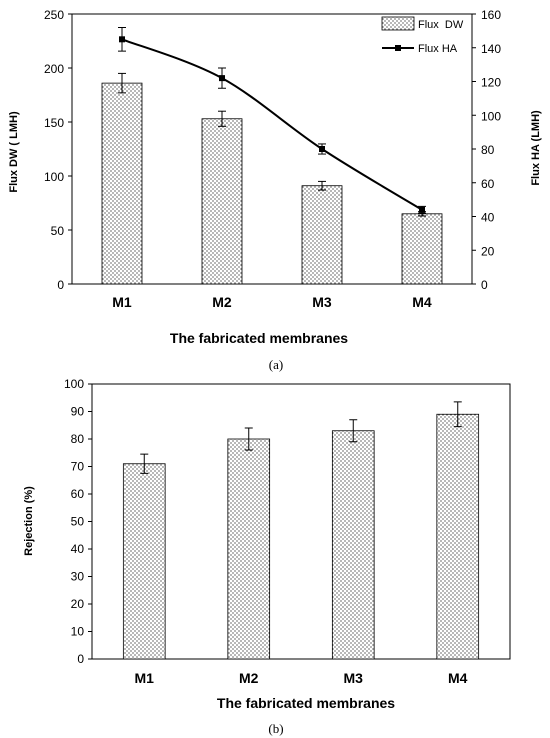  Describe the element at coordinates (422, 209) in the screenshot. I see `flux-ha-point-m4` at that location.